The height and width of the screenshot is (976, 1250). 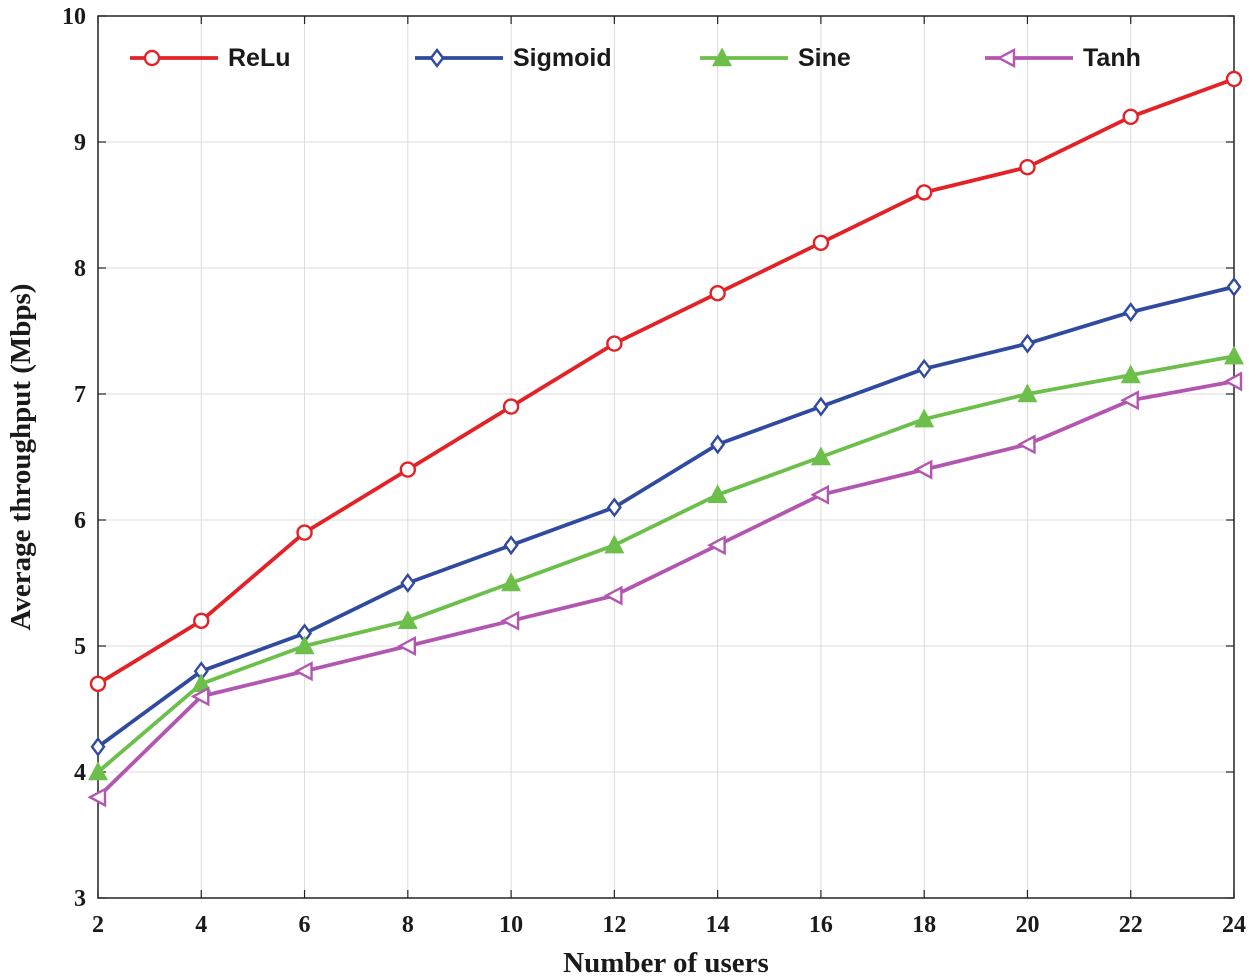 I want to click on x-tick-label: 10, so click(x=511, y=925).